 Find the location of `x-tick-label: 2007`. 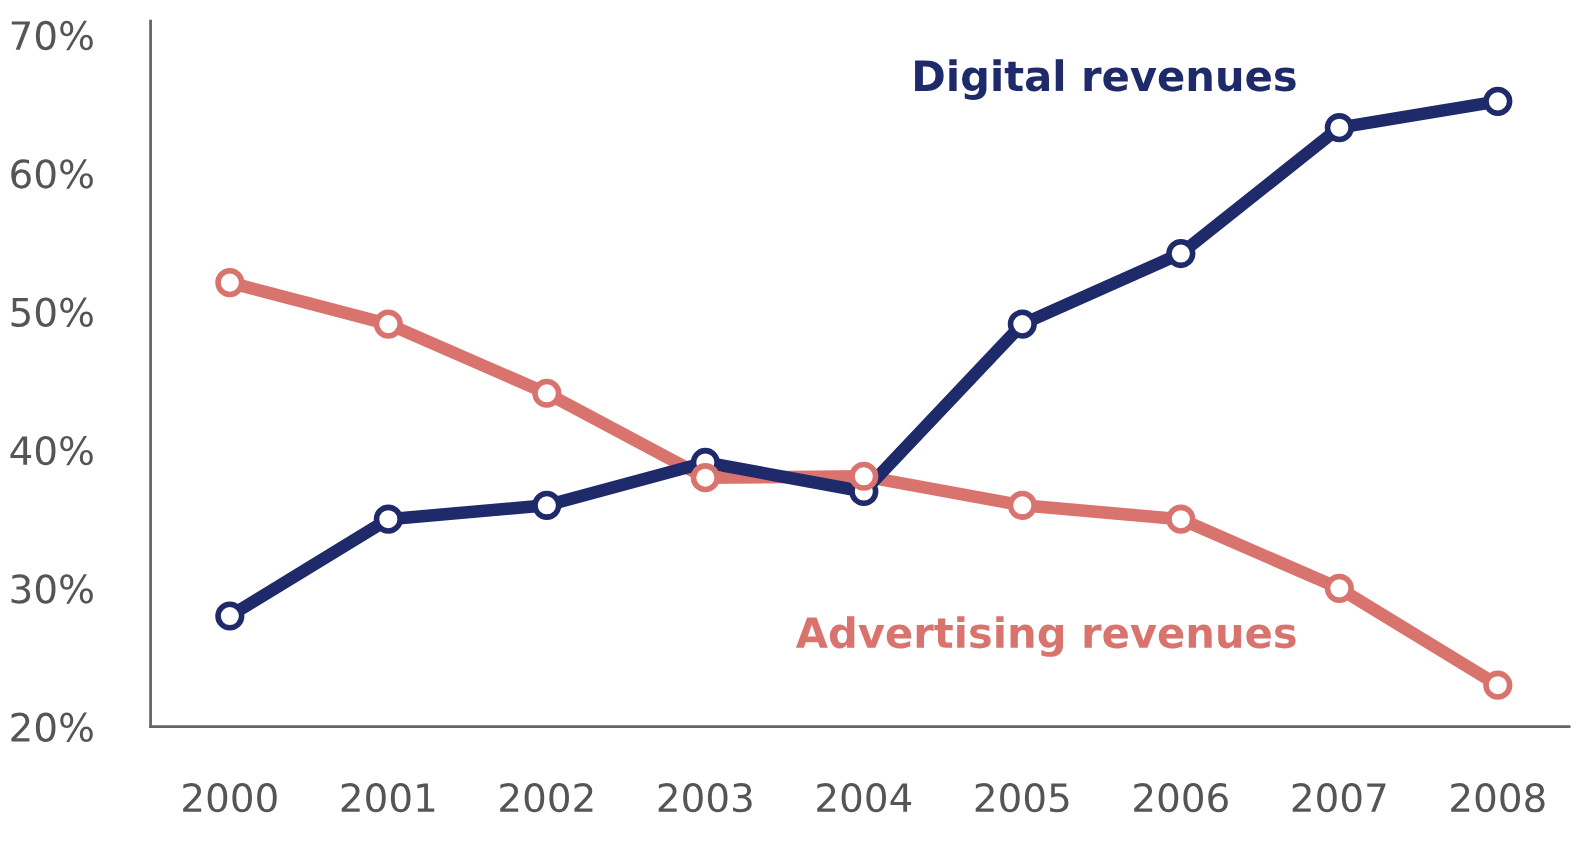

x-tick-label: 2007 is located at coordinates (1339, 797).